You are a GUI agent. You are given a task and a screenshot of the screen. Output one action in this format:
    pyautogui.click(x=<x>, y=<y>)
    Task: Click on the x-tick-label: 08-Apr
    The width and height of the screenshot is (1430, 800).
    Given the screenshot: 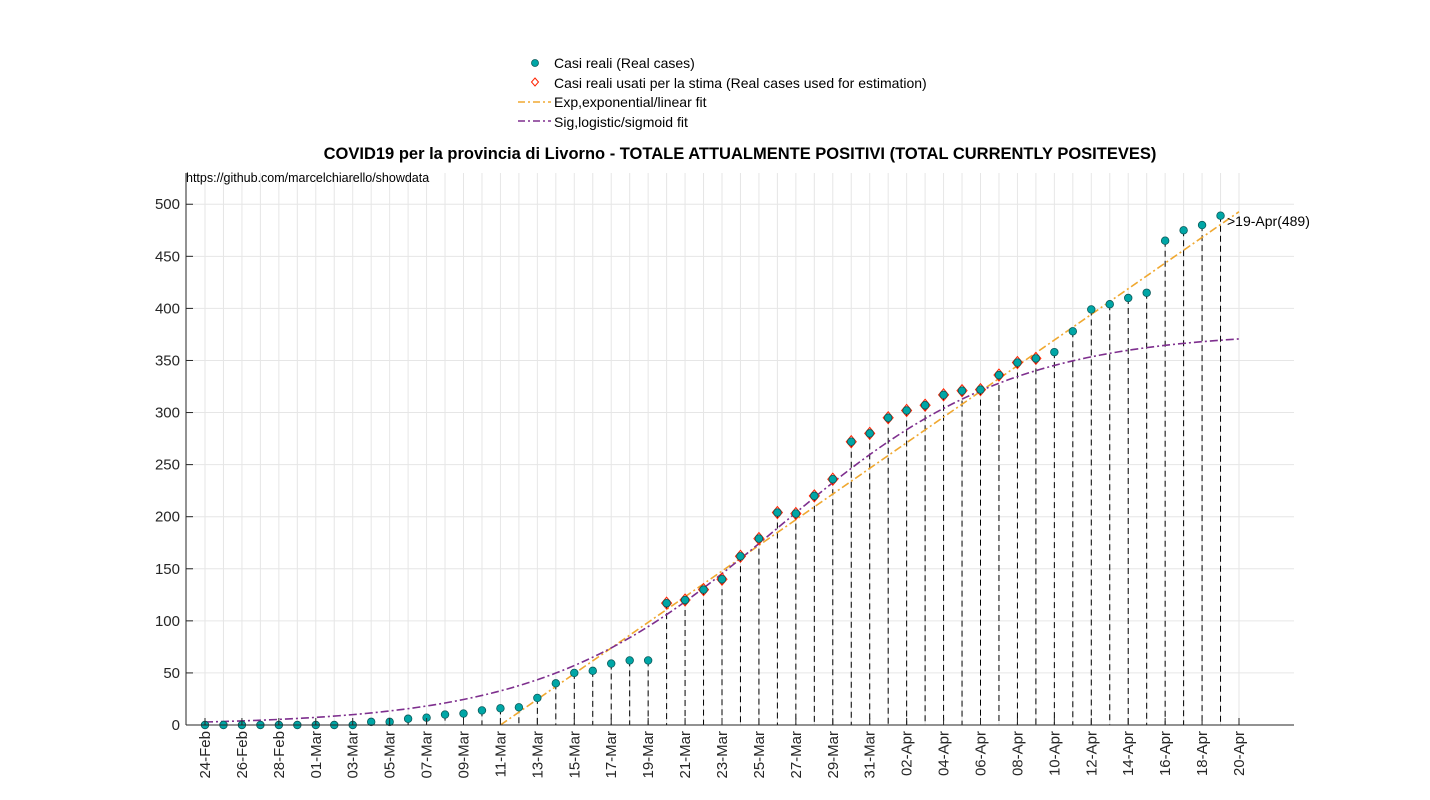 What is the action you would take?
    pyautogui.click(x=1017, y=753)
    